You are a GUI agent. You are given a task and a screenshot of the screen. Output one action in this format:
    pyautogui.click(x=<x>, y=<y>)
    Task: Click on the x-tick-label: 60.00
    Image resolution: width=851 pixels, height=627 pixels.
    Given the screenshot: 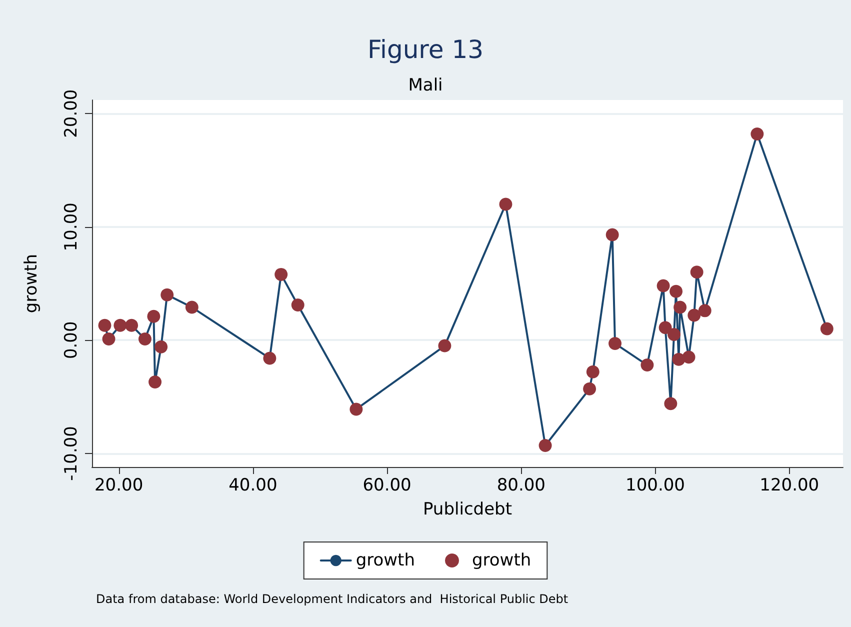 What is the action you would take?
    pyautogui.click(x=387, y=486)
    